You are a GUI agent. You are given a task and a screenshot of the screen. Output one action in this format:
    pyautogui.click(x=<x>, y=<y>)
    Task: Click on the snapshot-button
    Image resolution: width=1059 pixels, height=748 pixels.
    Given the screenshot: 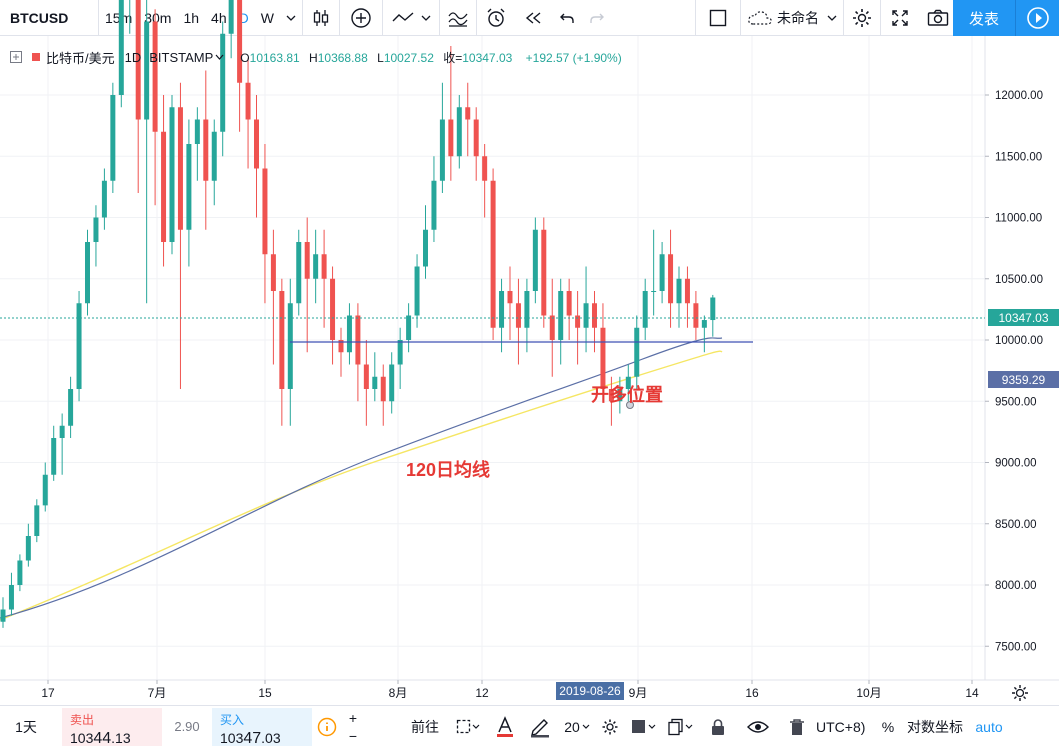 What is the action you would take?
    pyautogui.click(x=938, y=18)
    